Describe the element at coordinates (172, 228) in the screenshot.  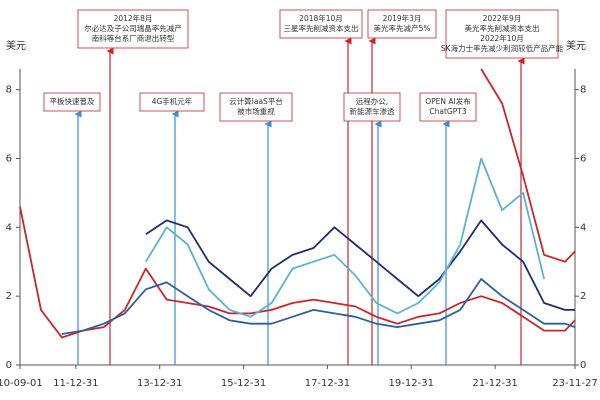
I see `annotation: 4G手机元年` at that location.